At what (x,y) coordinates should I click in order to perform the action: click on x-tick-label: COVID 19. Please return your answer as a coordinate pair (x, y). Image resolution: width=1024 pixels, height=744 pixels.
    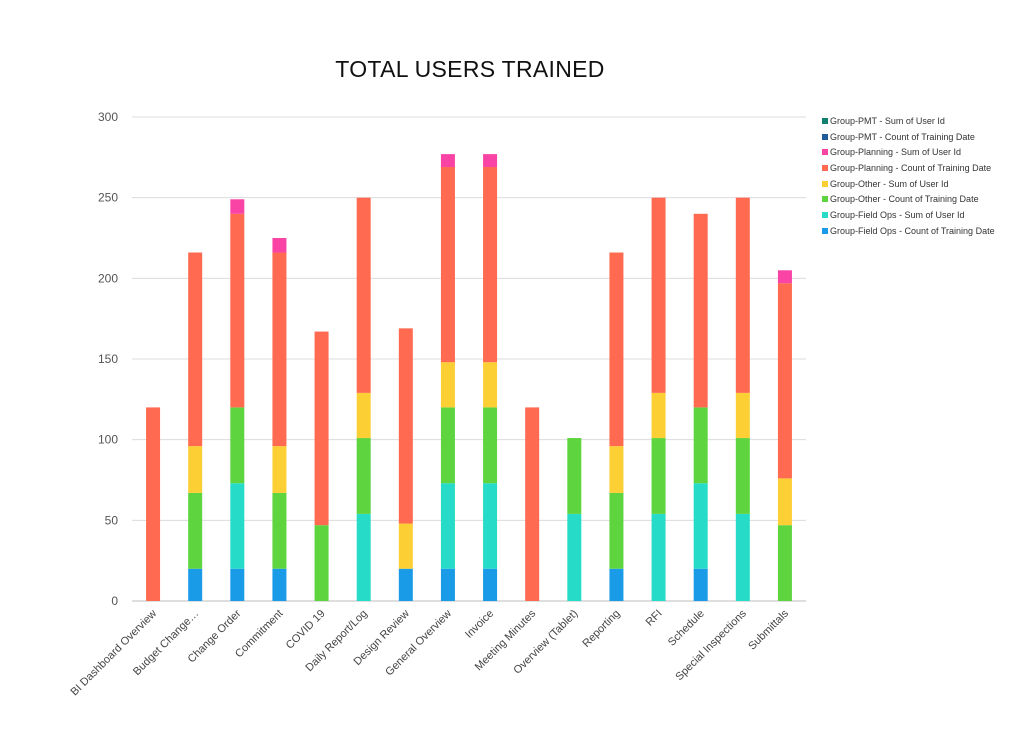
    Looking at the image, I should click on (306, 630).